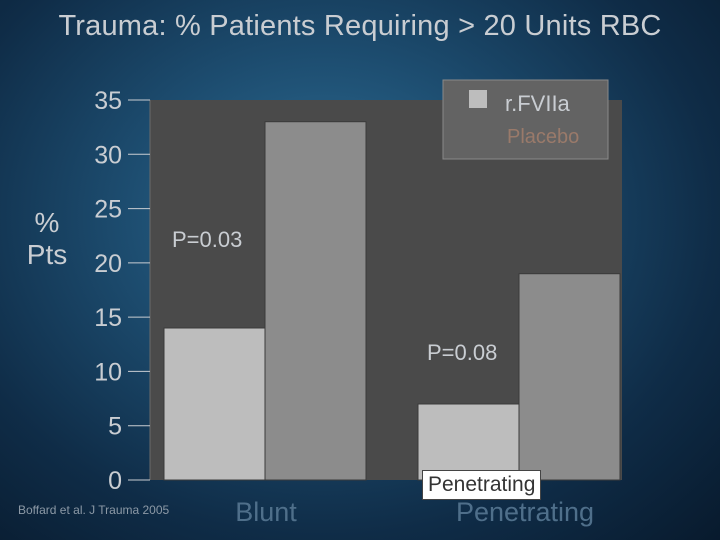  Describe the element at coordinates (47, 238) in the screenshot. I see `y-axis-label: % Pts` at that location.